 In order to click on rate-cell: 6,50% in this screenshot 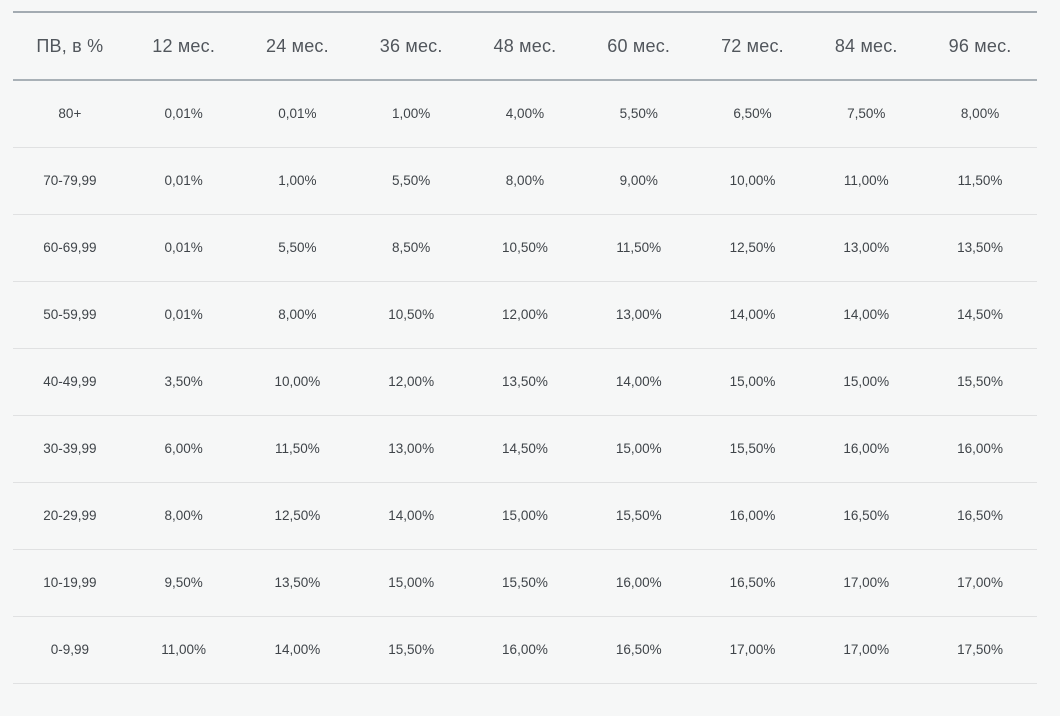, I will do `click(752, 114)`.